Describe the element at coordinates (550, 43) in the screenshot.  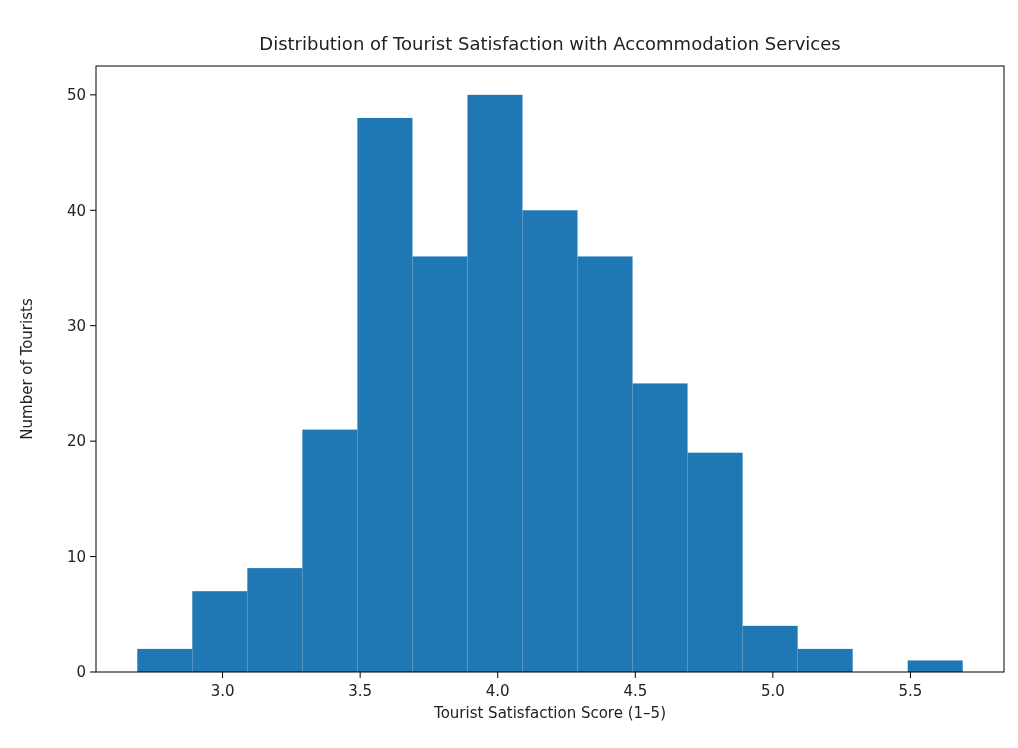
I see `chart-title: Distribution of Tourist Satisfaction with Accommodation Services` at that location.